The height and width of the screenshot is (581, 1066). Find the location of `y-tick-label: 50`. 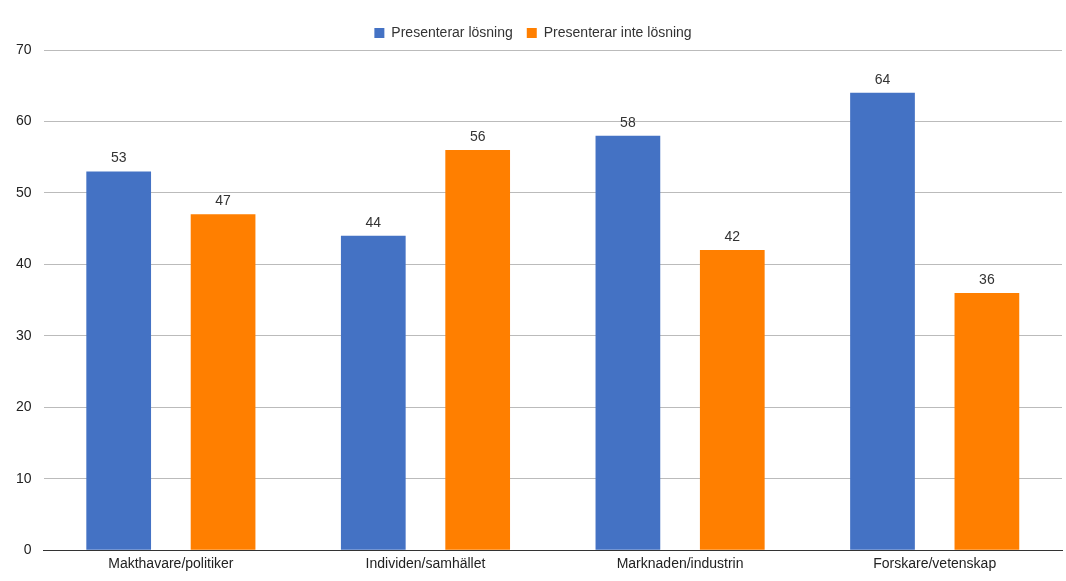

y-tick-label: 50 is located at coordinates (23, 191).